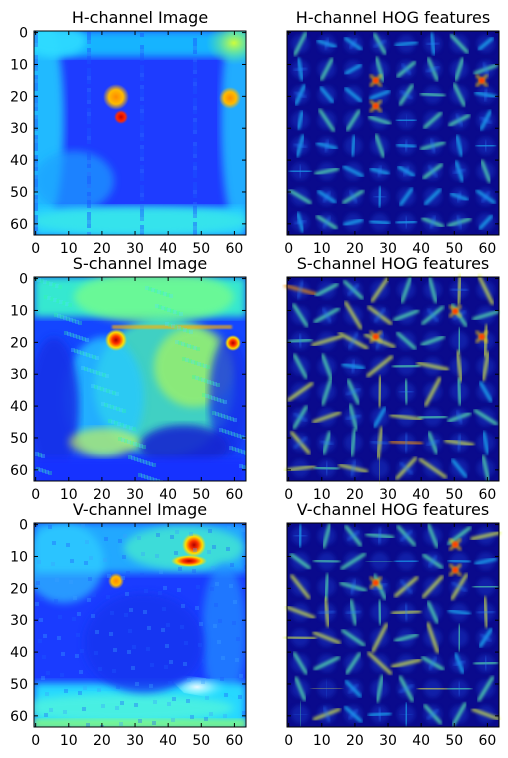  What do you see at coordinates (393, 17) in the screenshot?
I see `panel-title: H-channel HOG features` at bounding box center [393, 17].